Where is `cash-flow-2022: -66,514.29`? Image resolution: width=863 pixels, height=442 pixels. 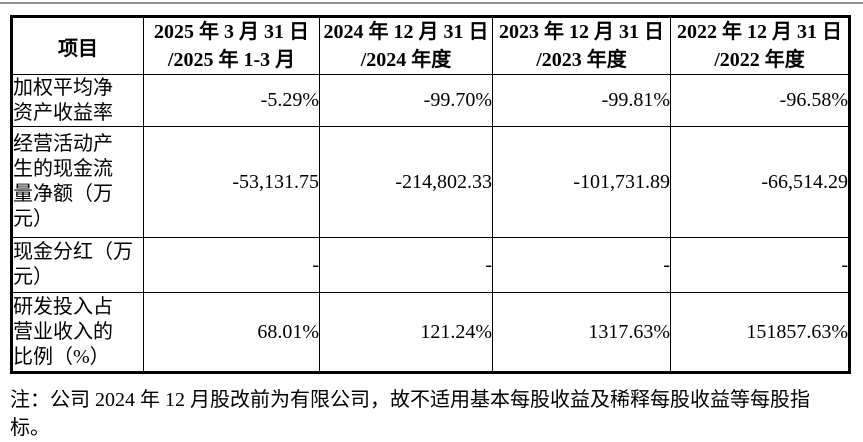
cash-flow-2022: -66,514.29 is located at coordinates (760, 182).